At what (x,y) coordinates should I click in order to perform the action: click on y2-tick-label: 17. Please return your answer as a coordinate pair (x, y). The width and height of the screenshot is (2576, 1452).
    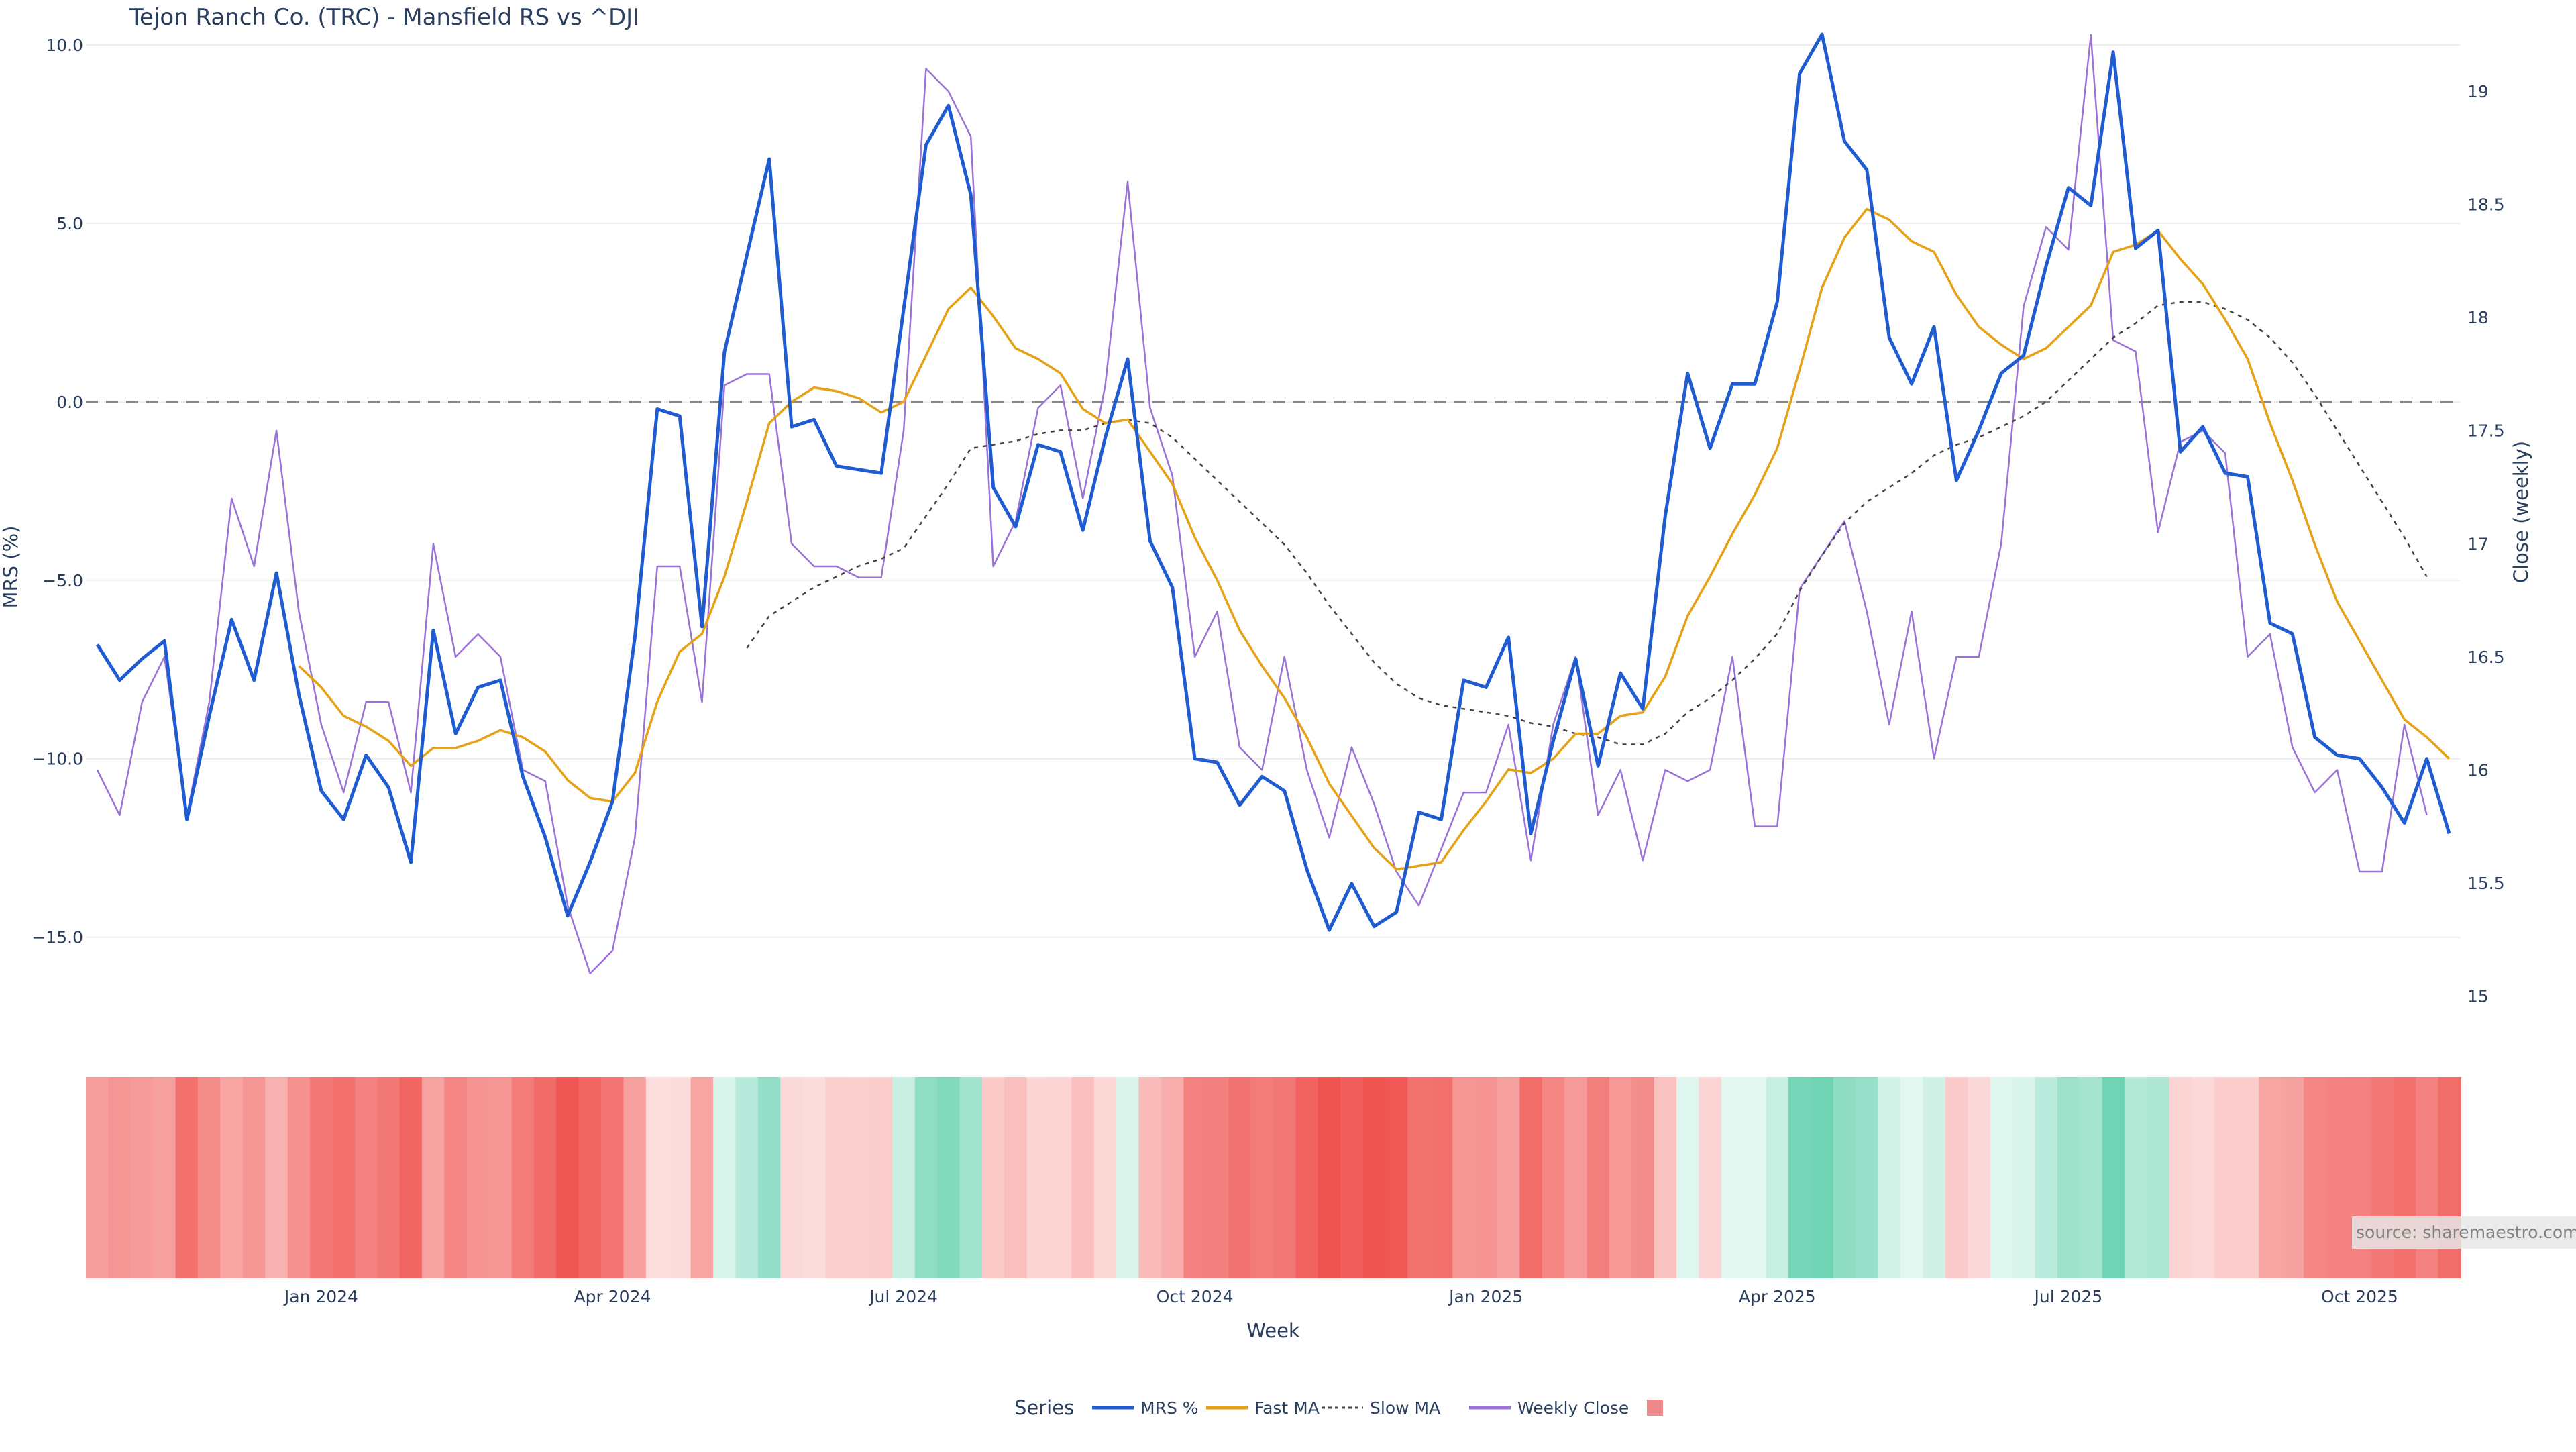
    Looking at the image, I should click on (2478, 544).